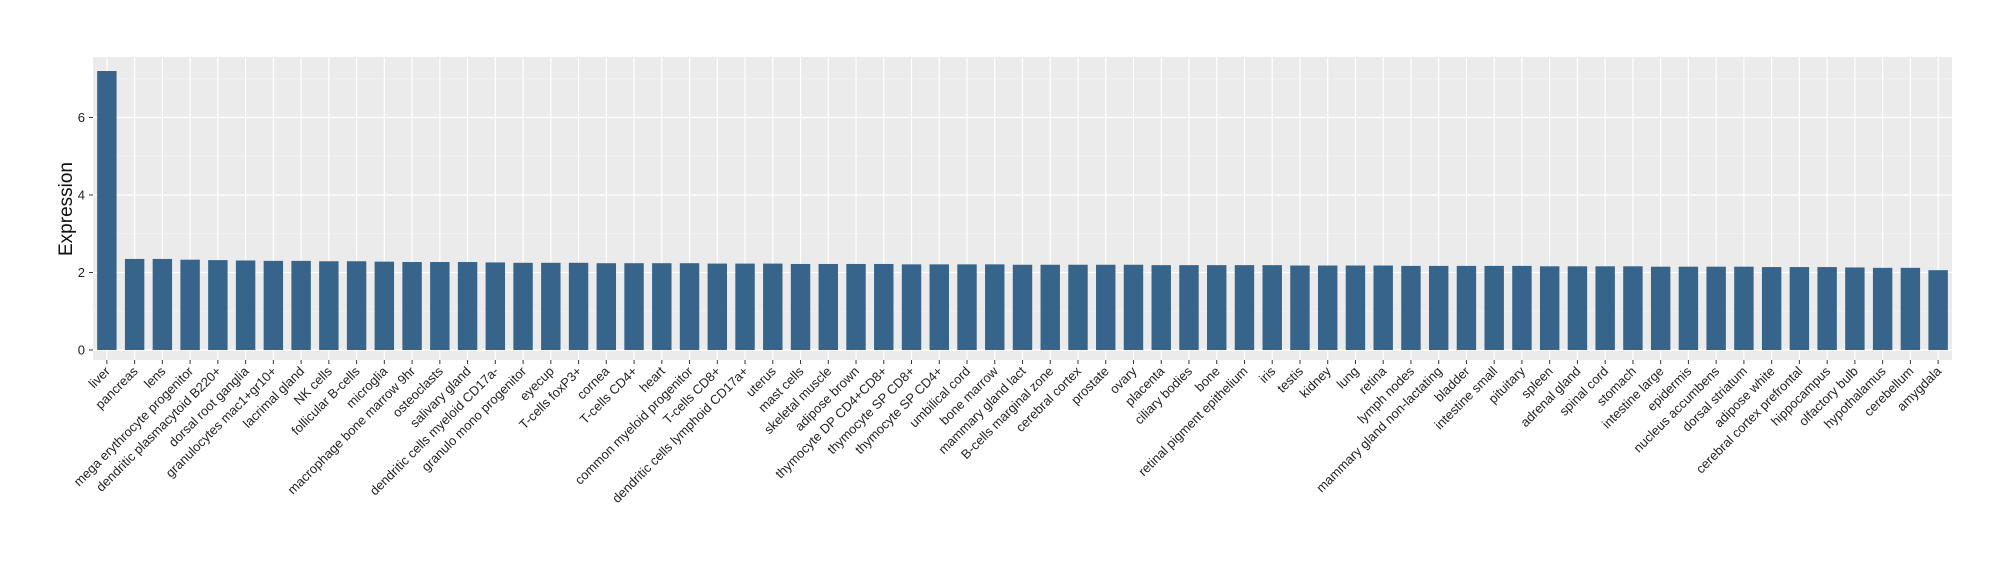  What do you see at coordinates (85, 234) in the screenshot?
I see `y-axis: 0 2 4 6` at bounding box center [85, 234].